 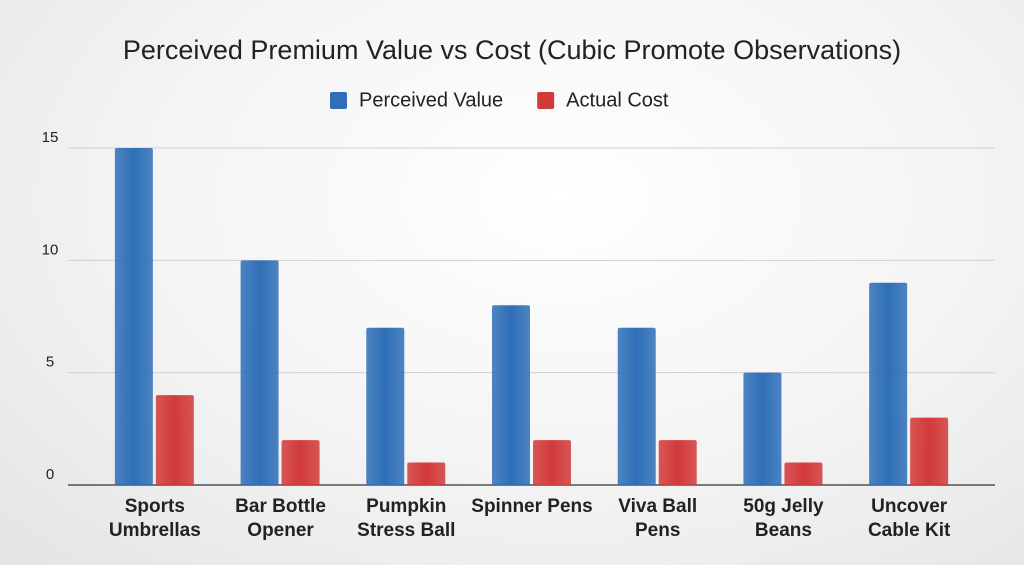 What do you see at coordinates (406, 518) in the screenshot?
I see `x-tick-label: Pumpkin Stress Ball` at bounding box center [406, 518].